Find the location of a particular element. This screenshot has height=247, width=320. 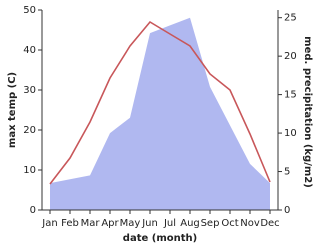

x-tick-label: Apr is located at coordinates (110, 223).